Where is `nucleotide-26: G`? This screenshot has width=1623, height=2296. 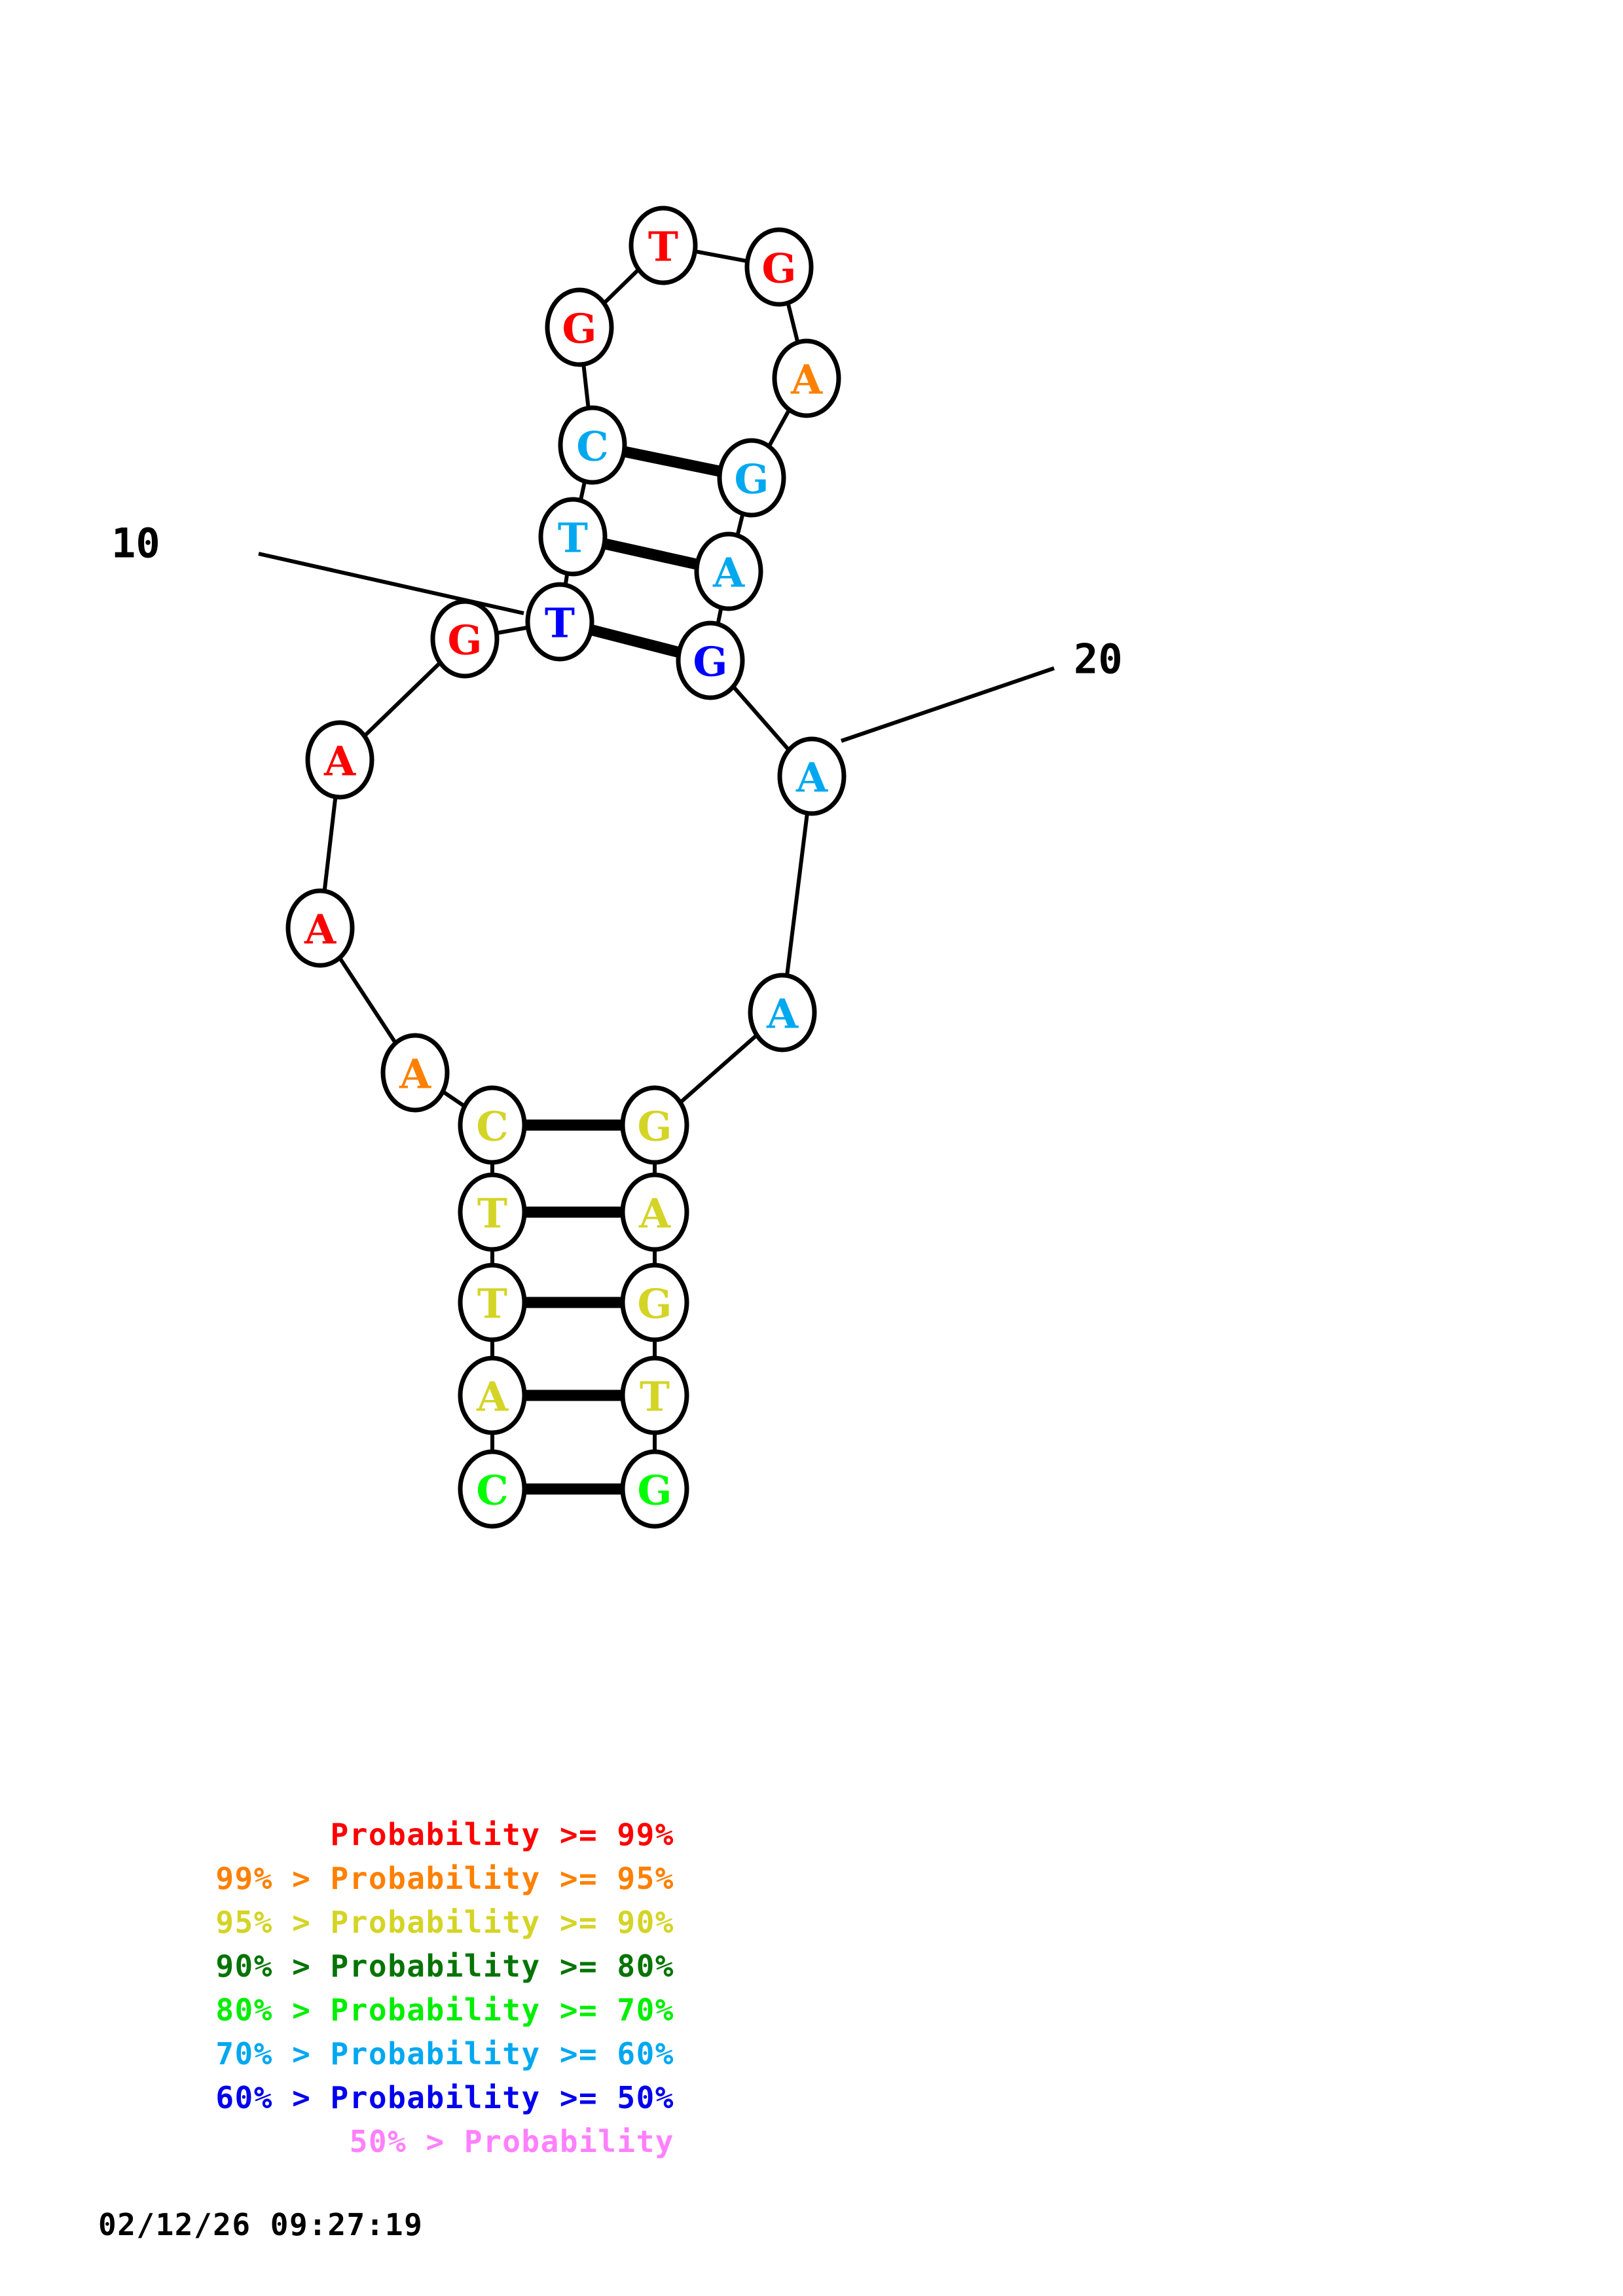 nucleotide-26: G is located at coordinates (654, 1489).